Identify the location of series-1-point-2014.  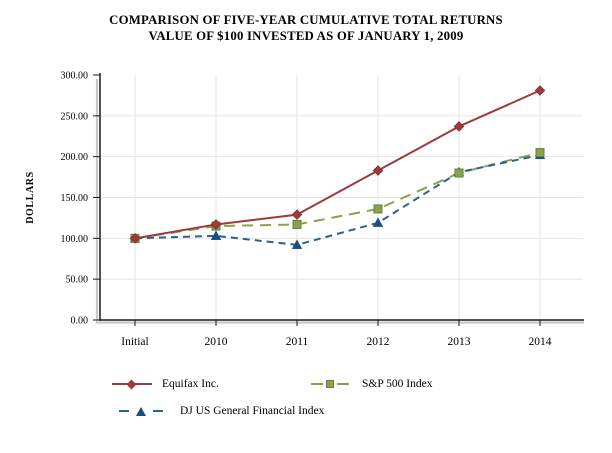
(540, 153).